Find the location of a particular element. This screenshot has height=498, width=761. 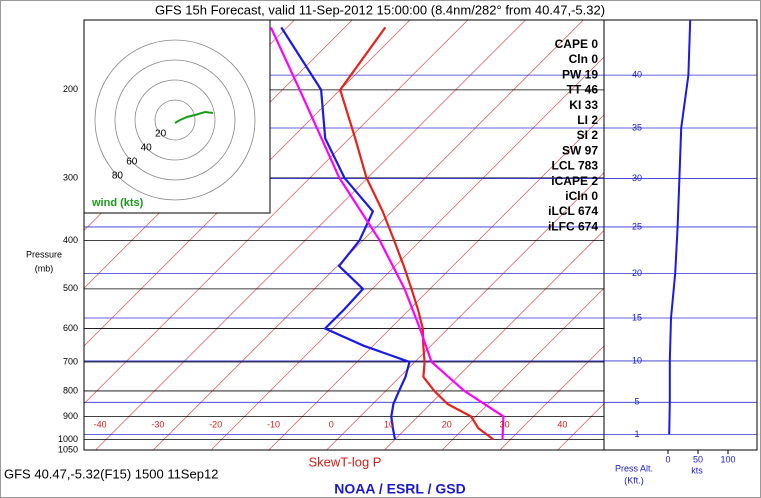

index-label: TT is located at coordinates (574, 90).